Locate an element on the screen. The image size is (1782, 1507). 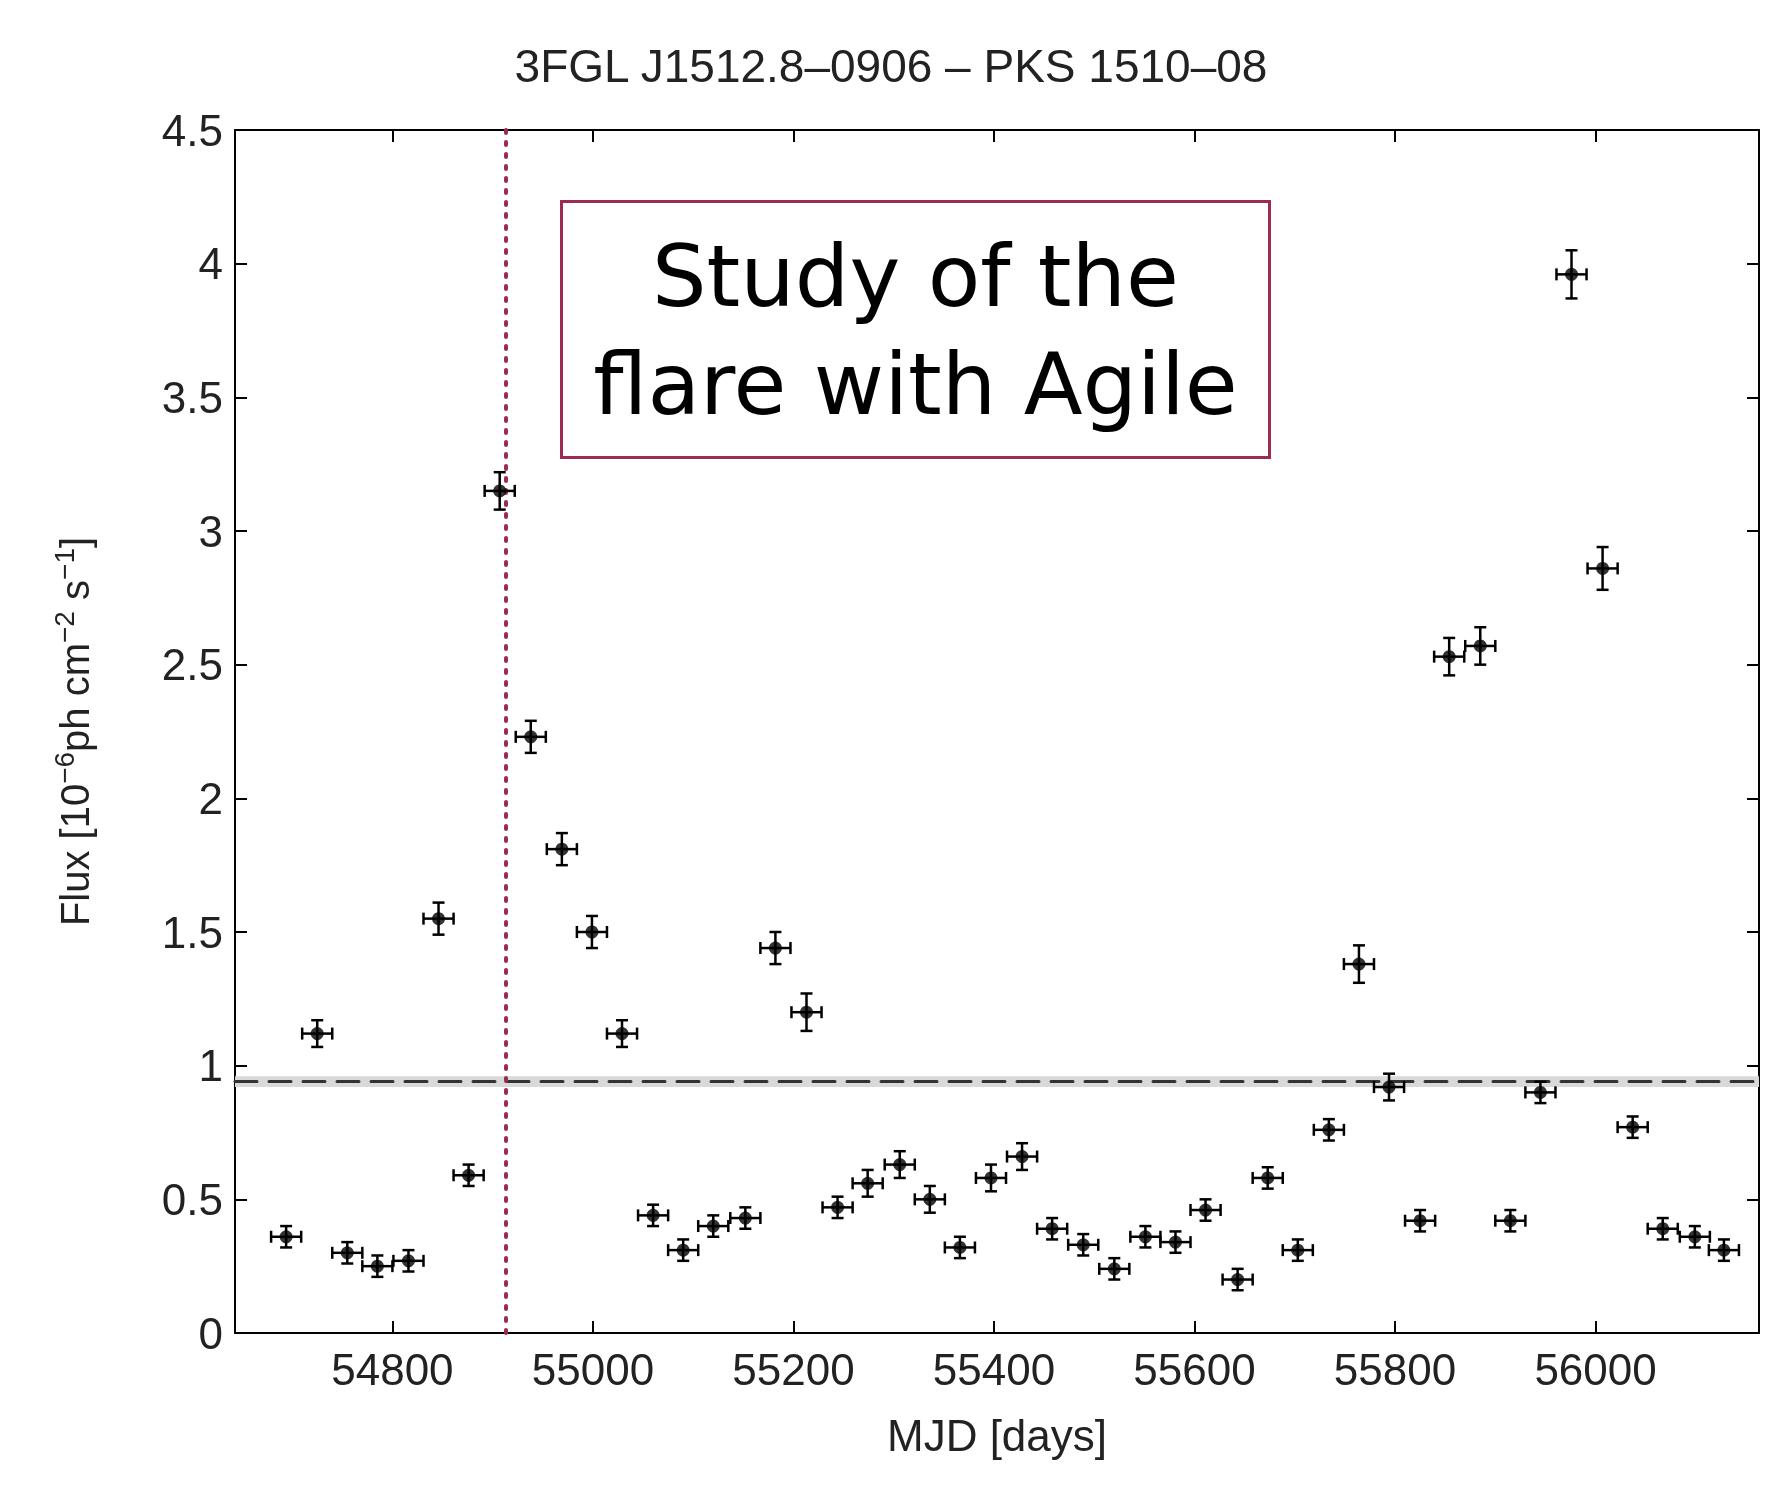
x-tick-label: 56000 is located at coordinates (1595, 1369).